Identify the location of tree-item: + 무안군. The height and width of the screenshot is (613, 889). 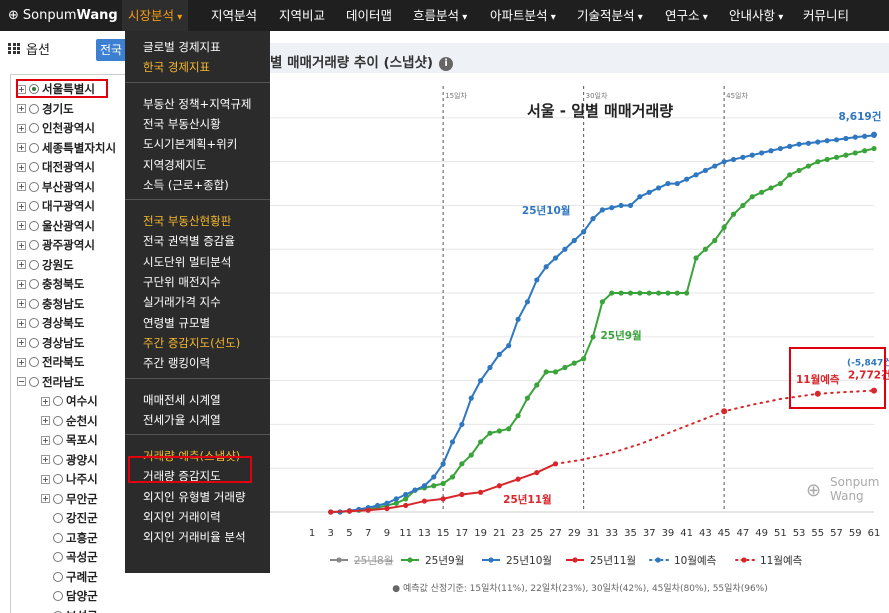
(69, 499).